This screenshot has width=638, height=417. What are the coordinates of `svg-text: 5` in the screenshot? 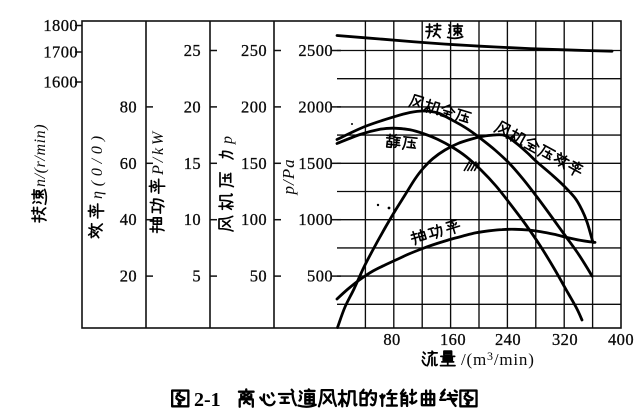 It's located at (196, 276).